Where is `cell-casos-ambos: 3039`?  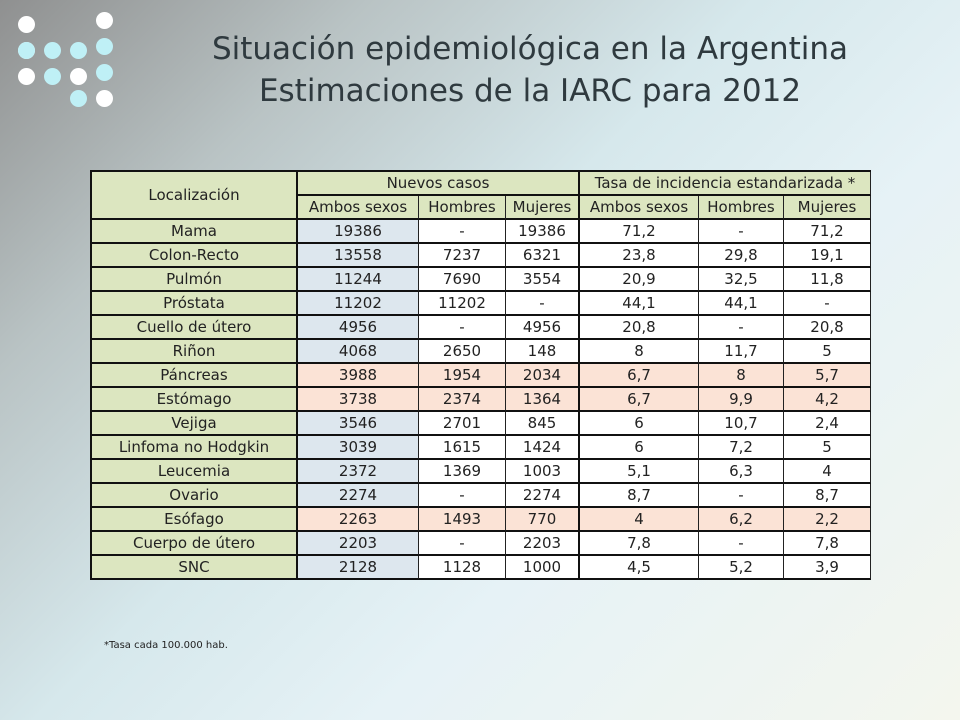
cell-casos-ambos: 3039 is located at coordinates (358, 448).